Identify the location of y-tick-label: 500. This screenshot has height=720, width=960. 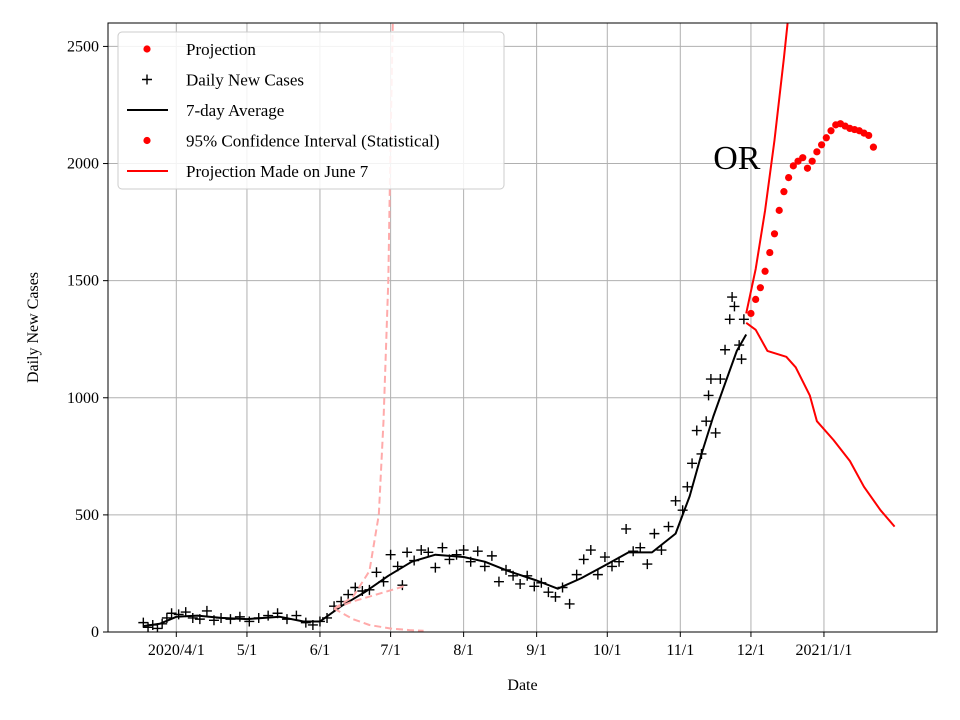
(87, 515).